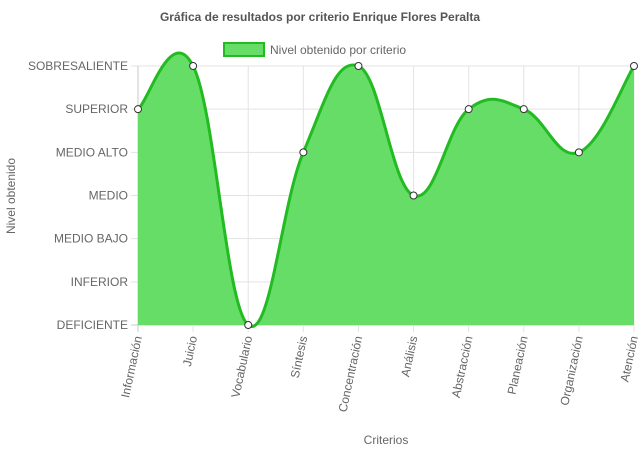  What do you see at coordinates (108, 196) in the screenshot?
I see `y-tick-label: MEDIO` at bounding box center [108, 196].